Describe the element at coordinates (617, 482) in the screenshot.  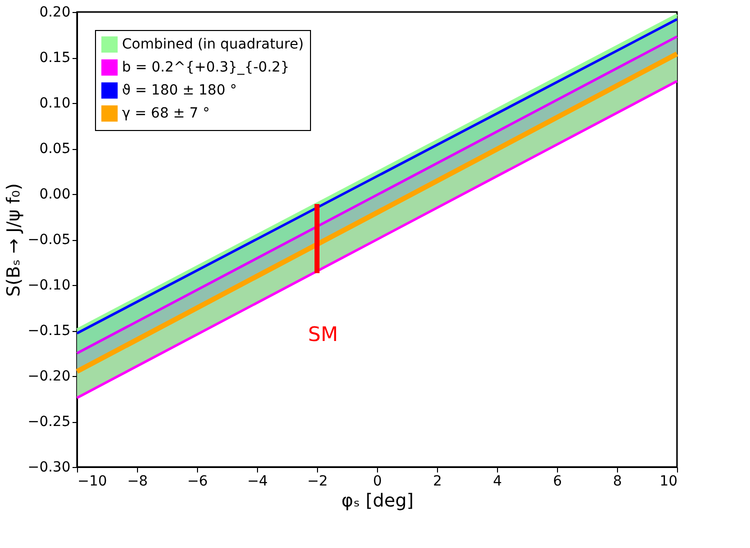
I see `x-tick-label: 8` at that location.